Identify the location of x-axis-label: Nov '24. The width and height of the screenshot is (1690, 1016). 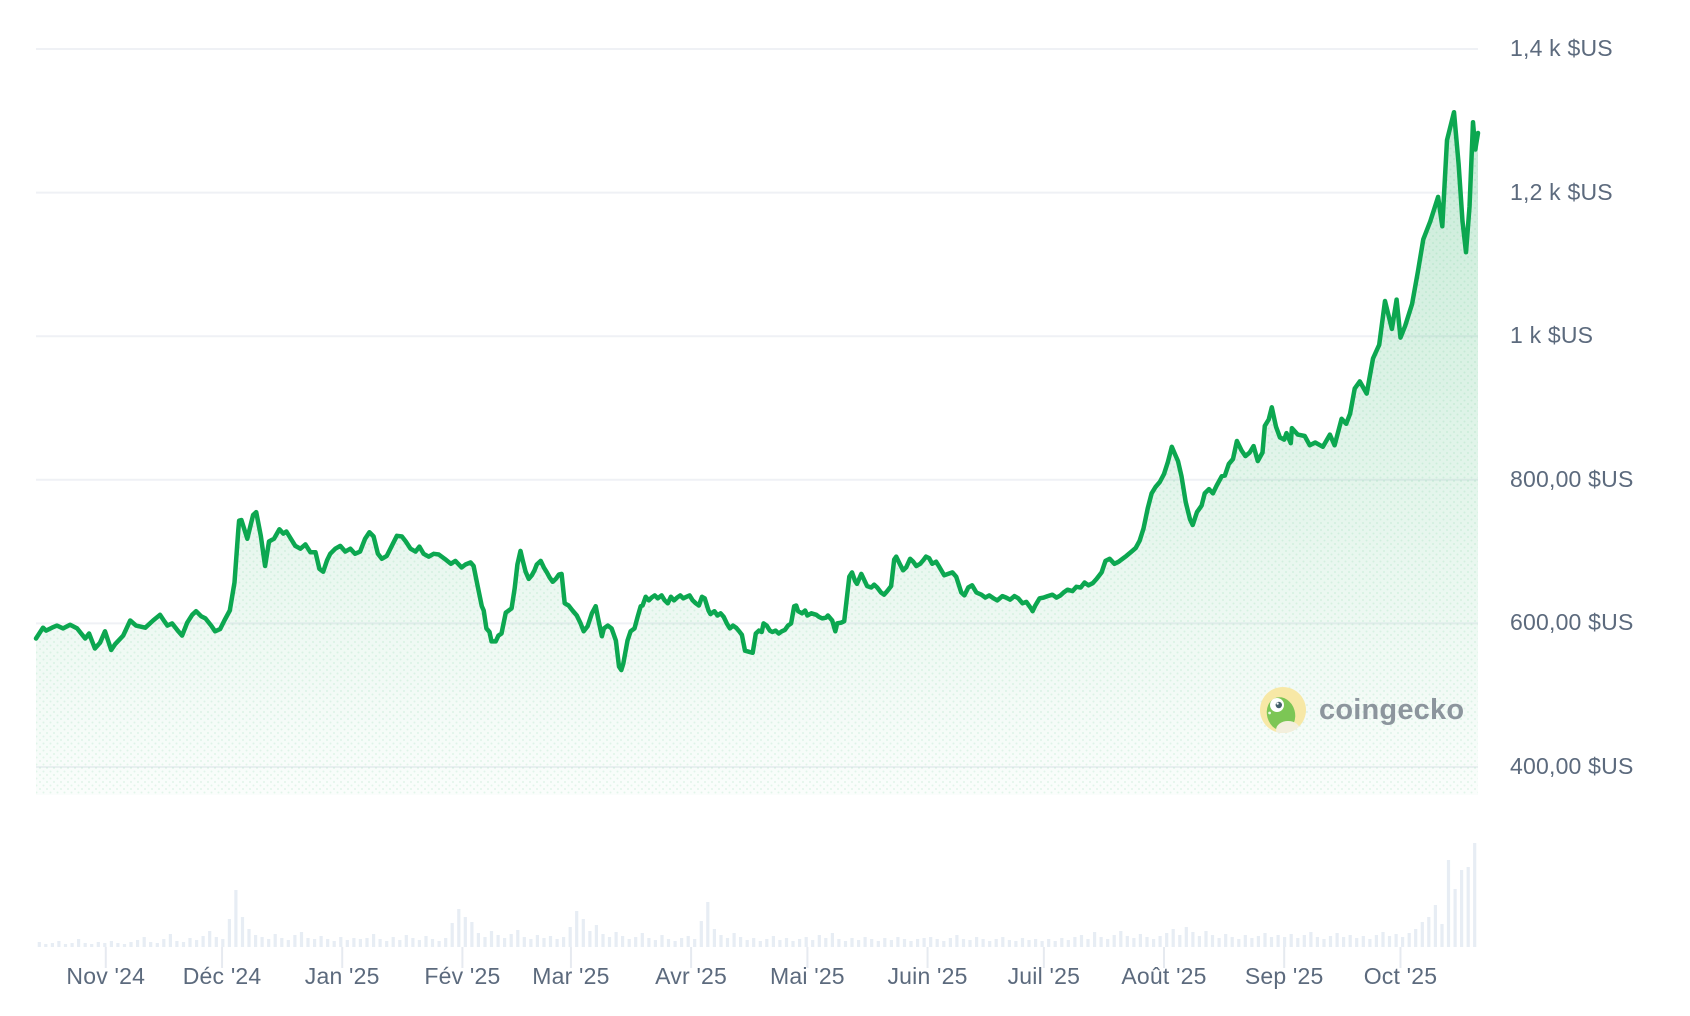
(106, 976).